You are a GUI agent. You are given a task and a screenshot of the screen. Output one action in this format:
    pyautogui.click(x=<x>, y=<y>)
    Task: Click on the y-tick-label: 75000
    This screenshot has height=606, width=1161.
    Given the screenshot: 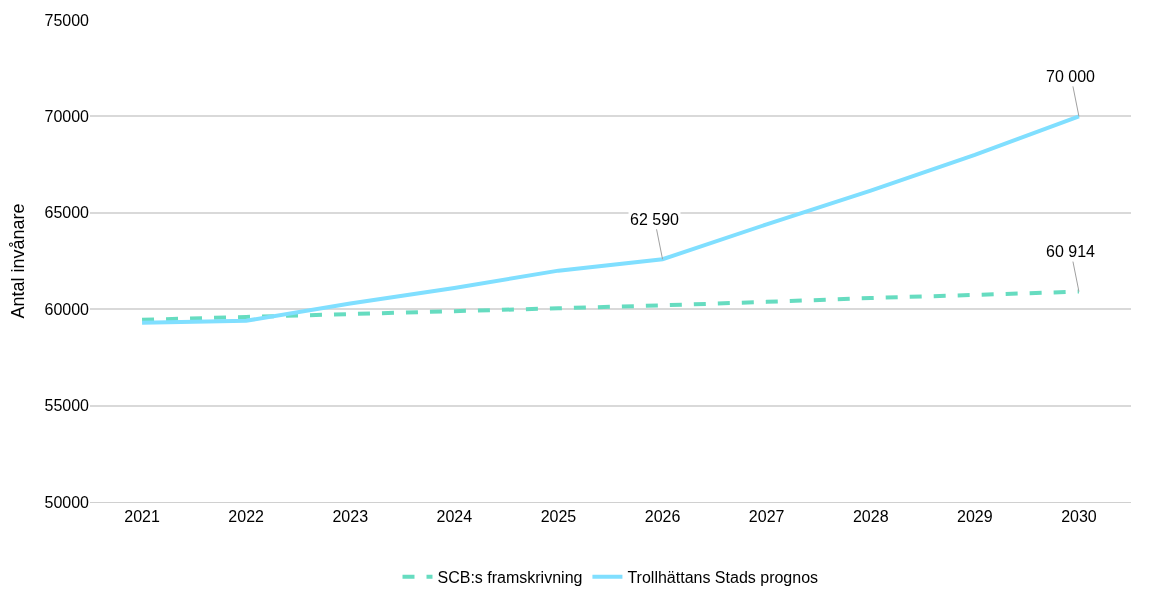 What is the action you would take?
    pyautogui.click(x=67, y=20)
    